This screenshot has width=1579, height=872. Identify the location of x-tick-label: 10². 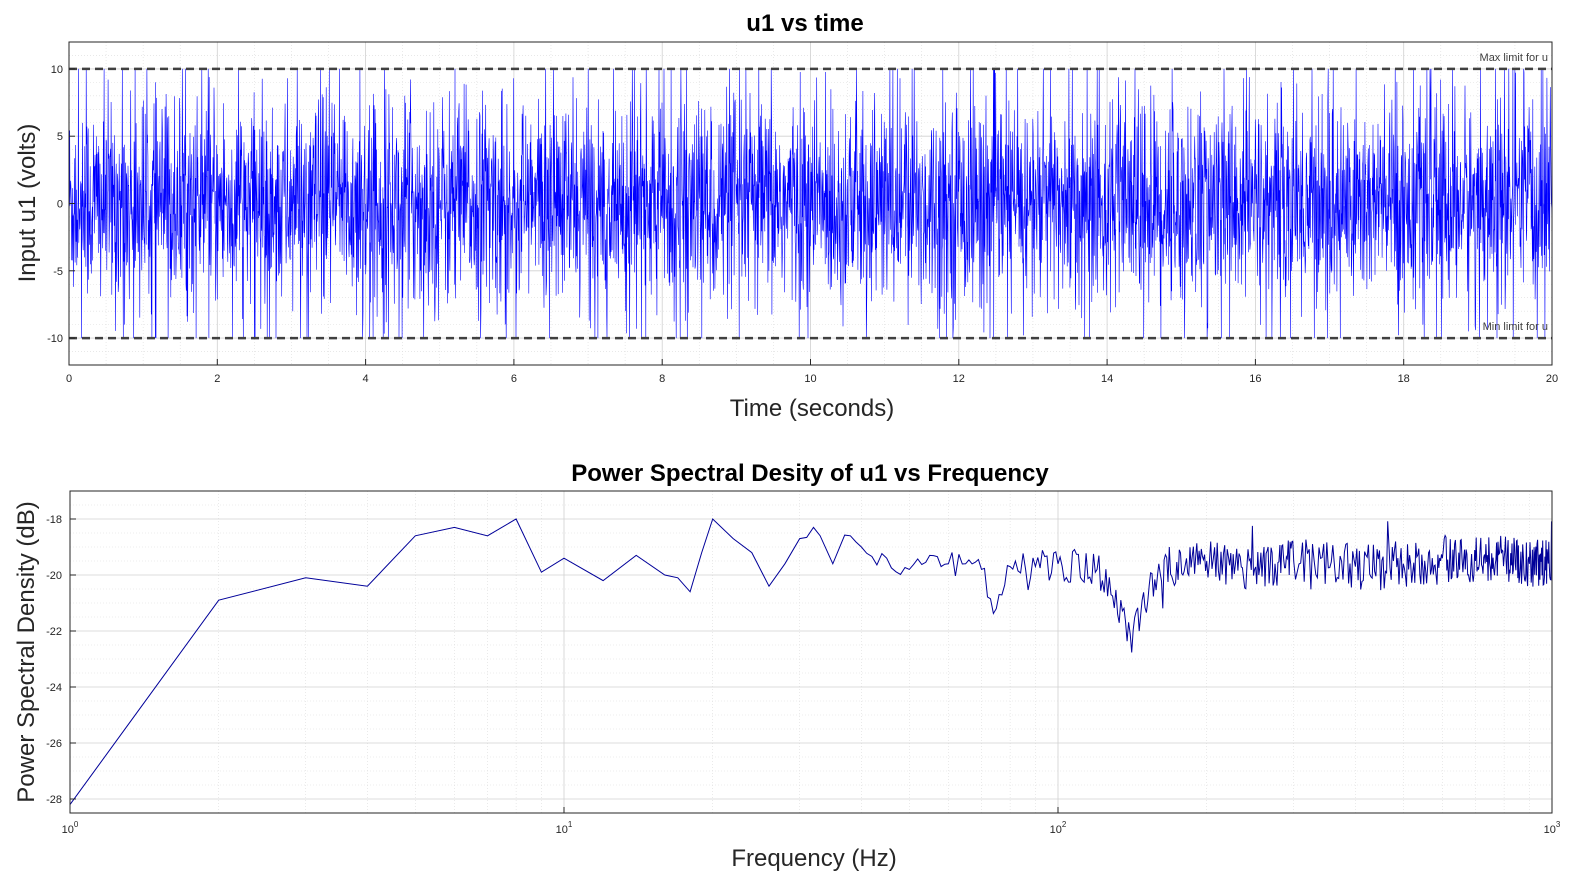
(1058, 828).